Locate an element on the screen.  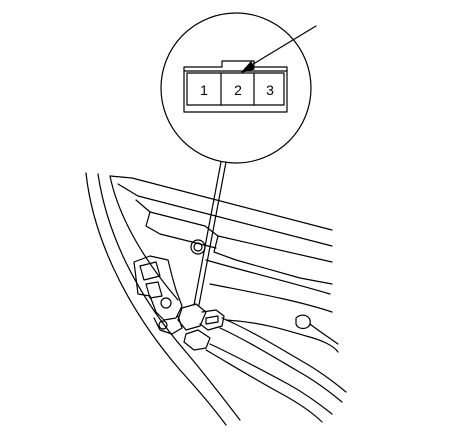
connector-body is located at coordinates (192, 317).